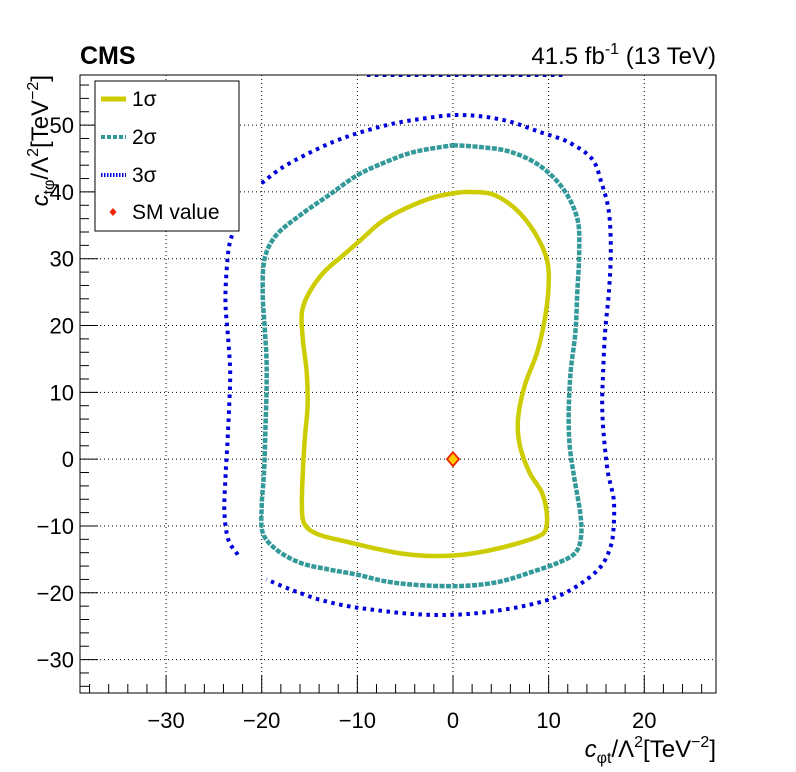  Describe the element at coordinates (55, 593) in the screenshot. I see `y-tick-label: −20` at that location.